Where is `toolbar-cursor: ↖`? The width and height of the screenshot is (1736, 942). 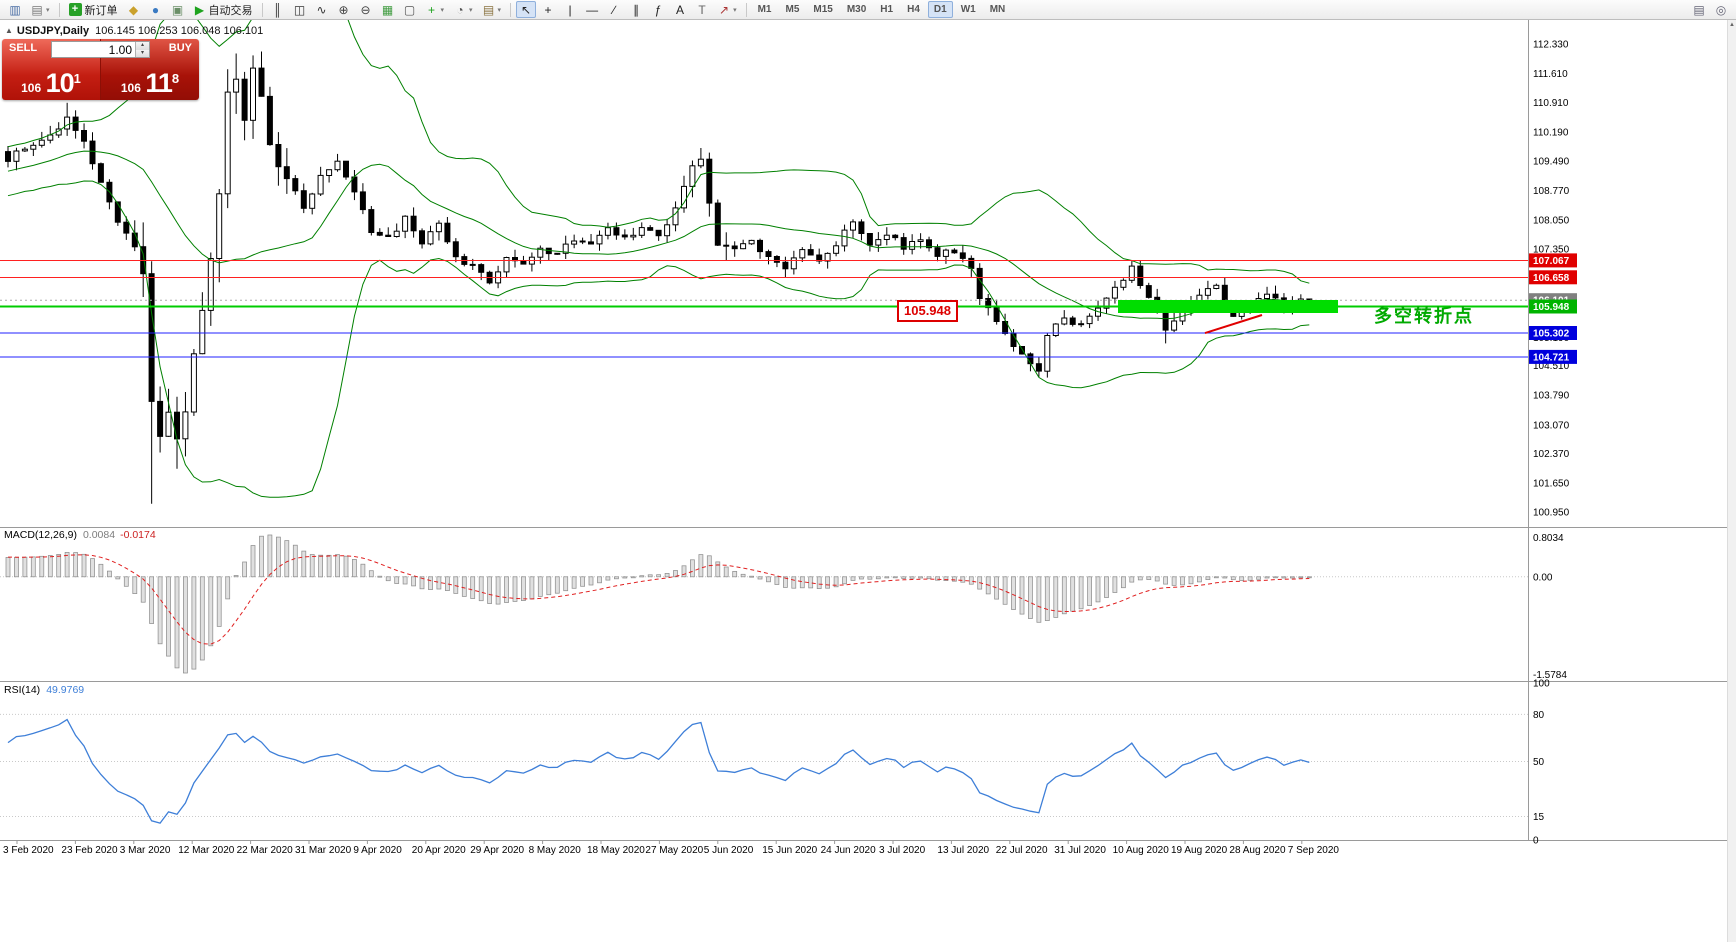
toolbar-cursor: ↖ is located at coordinates (526, 9).